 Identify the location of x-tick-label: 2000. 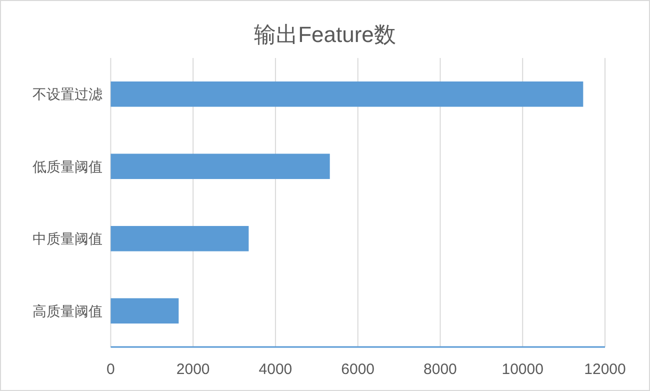
(193, 369).